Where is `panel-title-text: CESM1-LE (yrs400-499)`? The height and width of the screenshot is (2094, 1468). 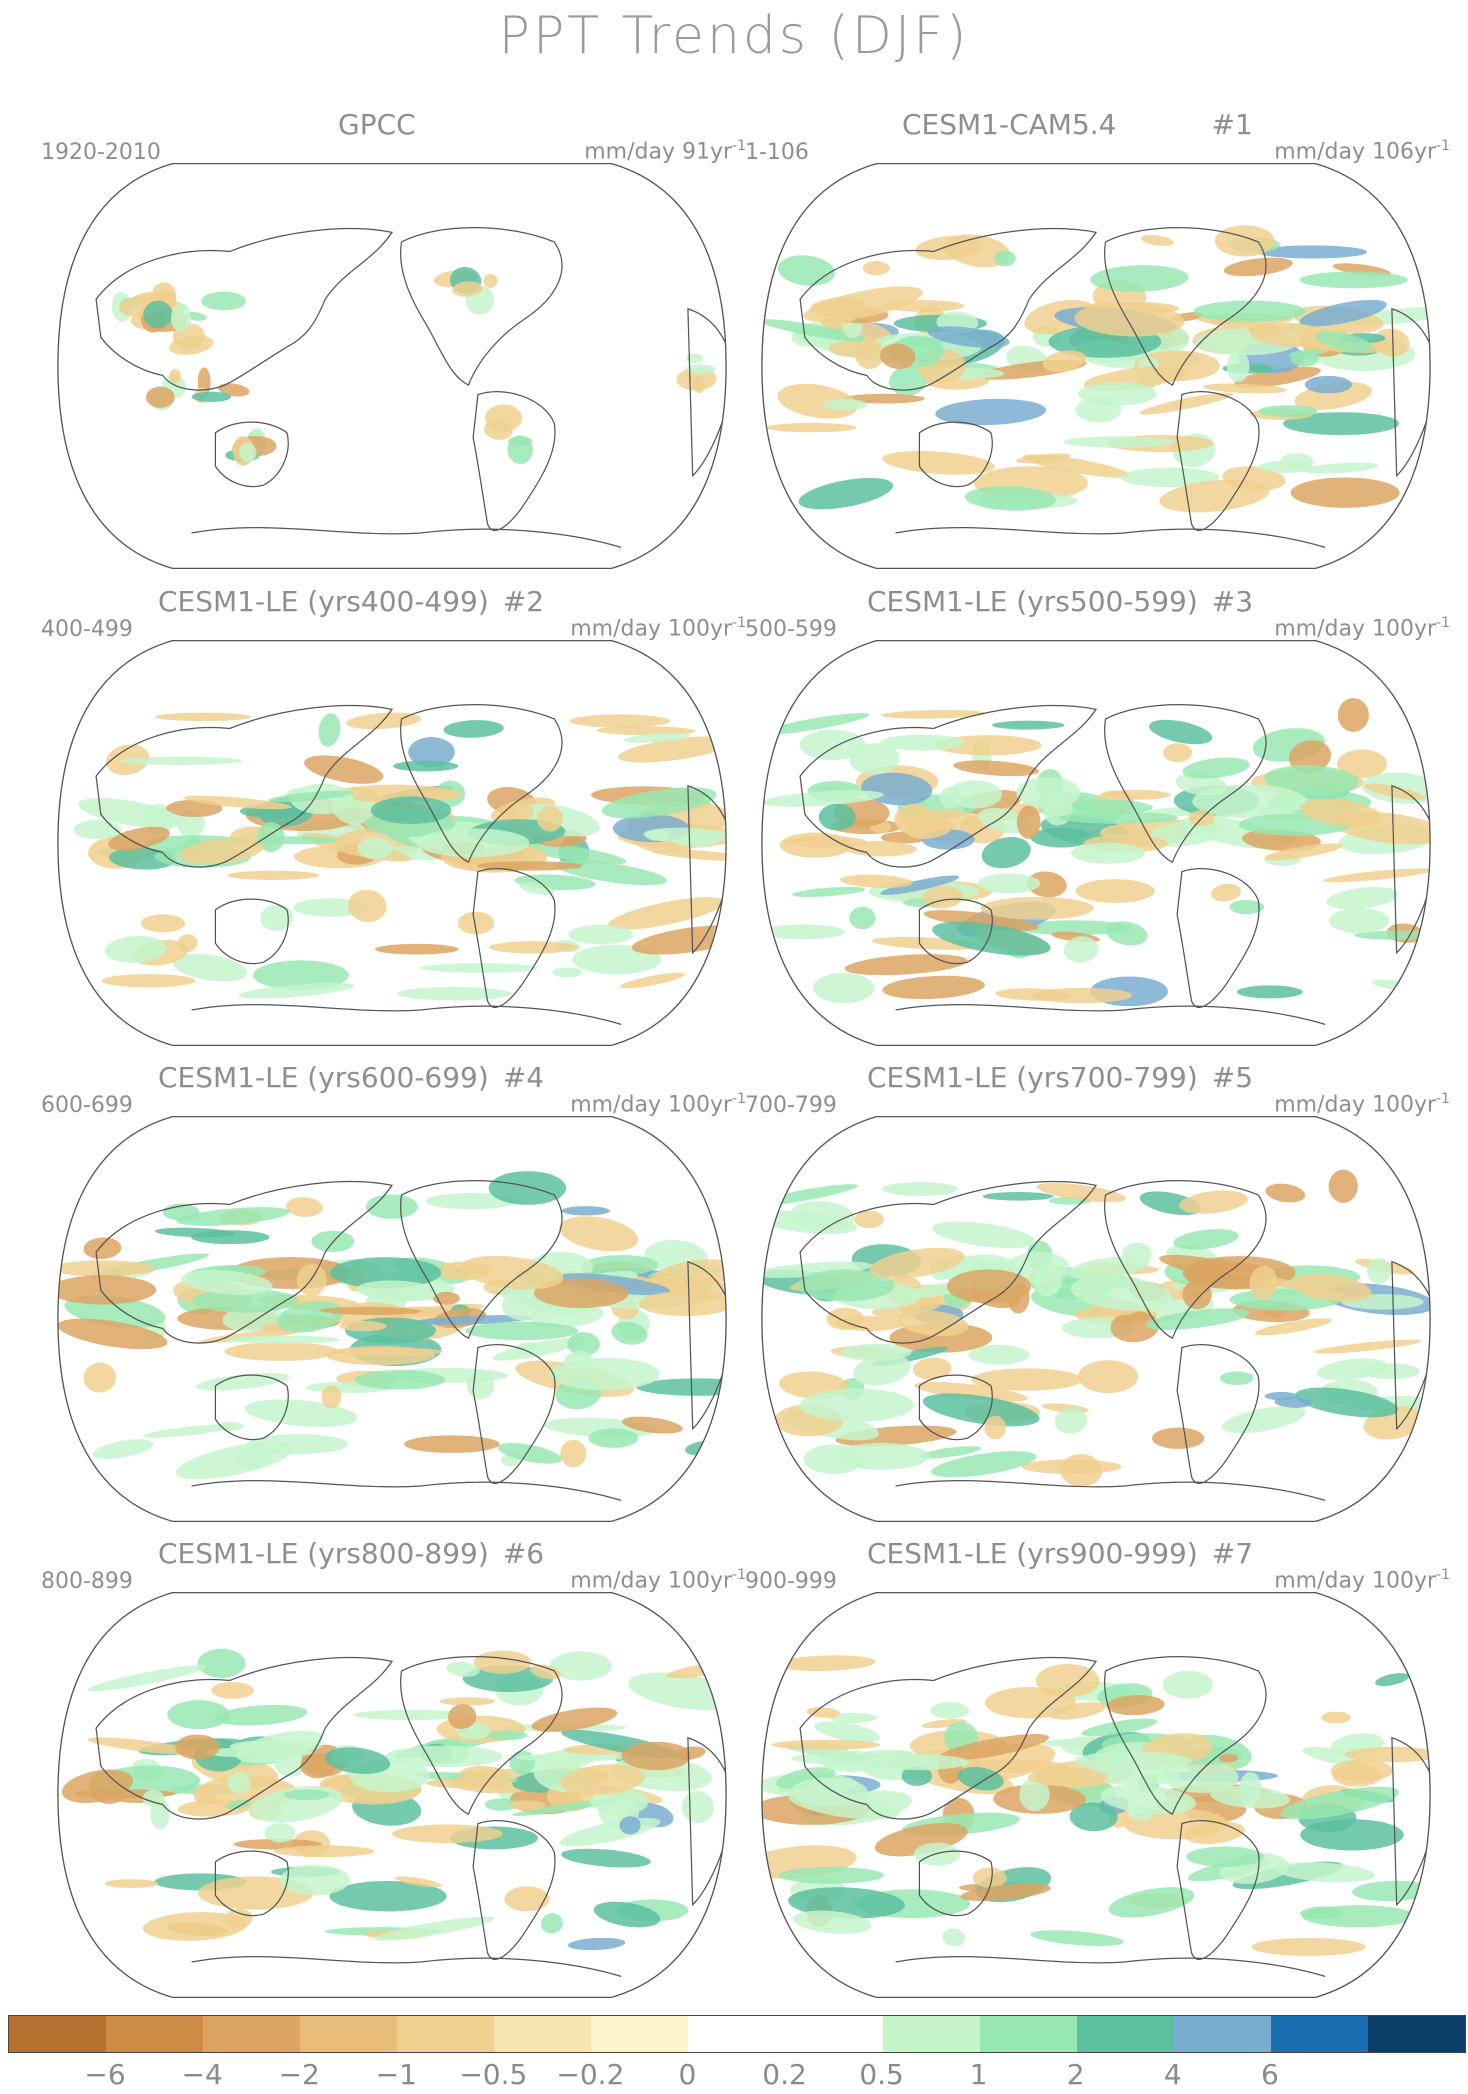
panel-title-text: CESM1-LE (yrs400-499) is located at coordinates (323, 601).